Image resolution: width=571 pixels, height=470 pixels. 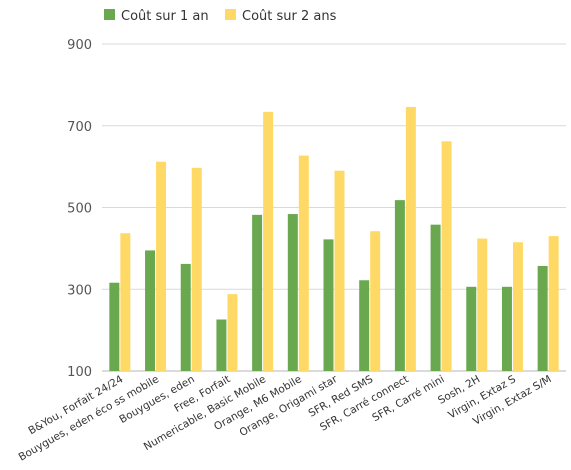 I want to click on y-axis-ticks: 900 700 500 300 100, so click(x=79, y=209).